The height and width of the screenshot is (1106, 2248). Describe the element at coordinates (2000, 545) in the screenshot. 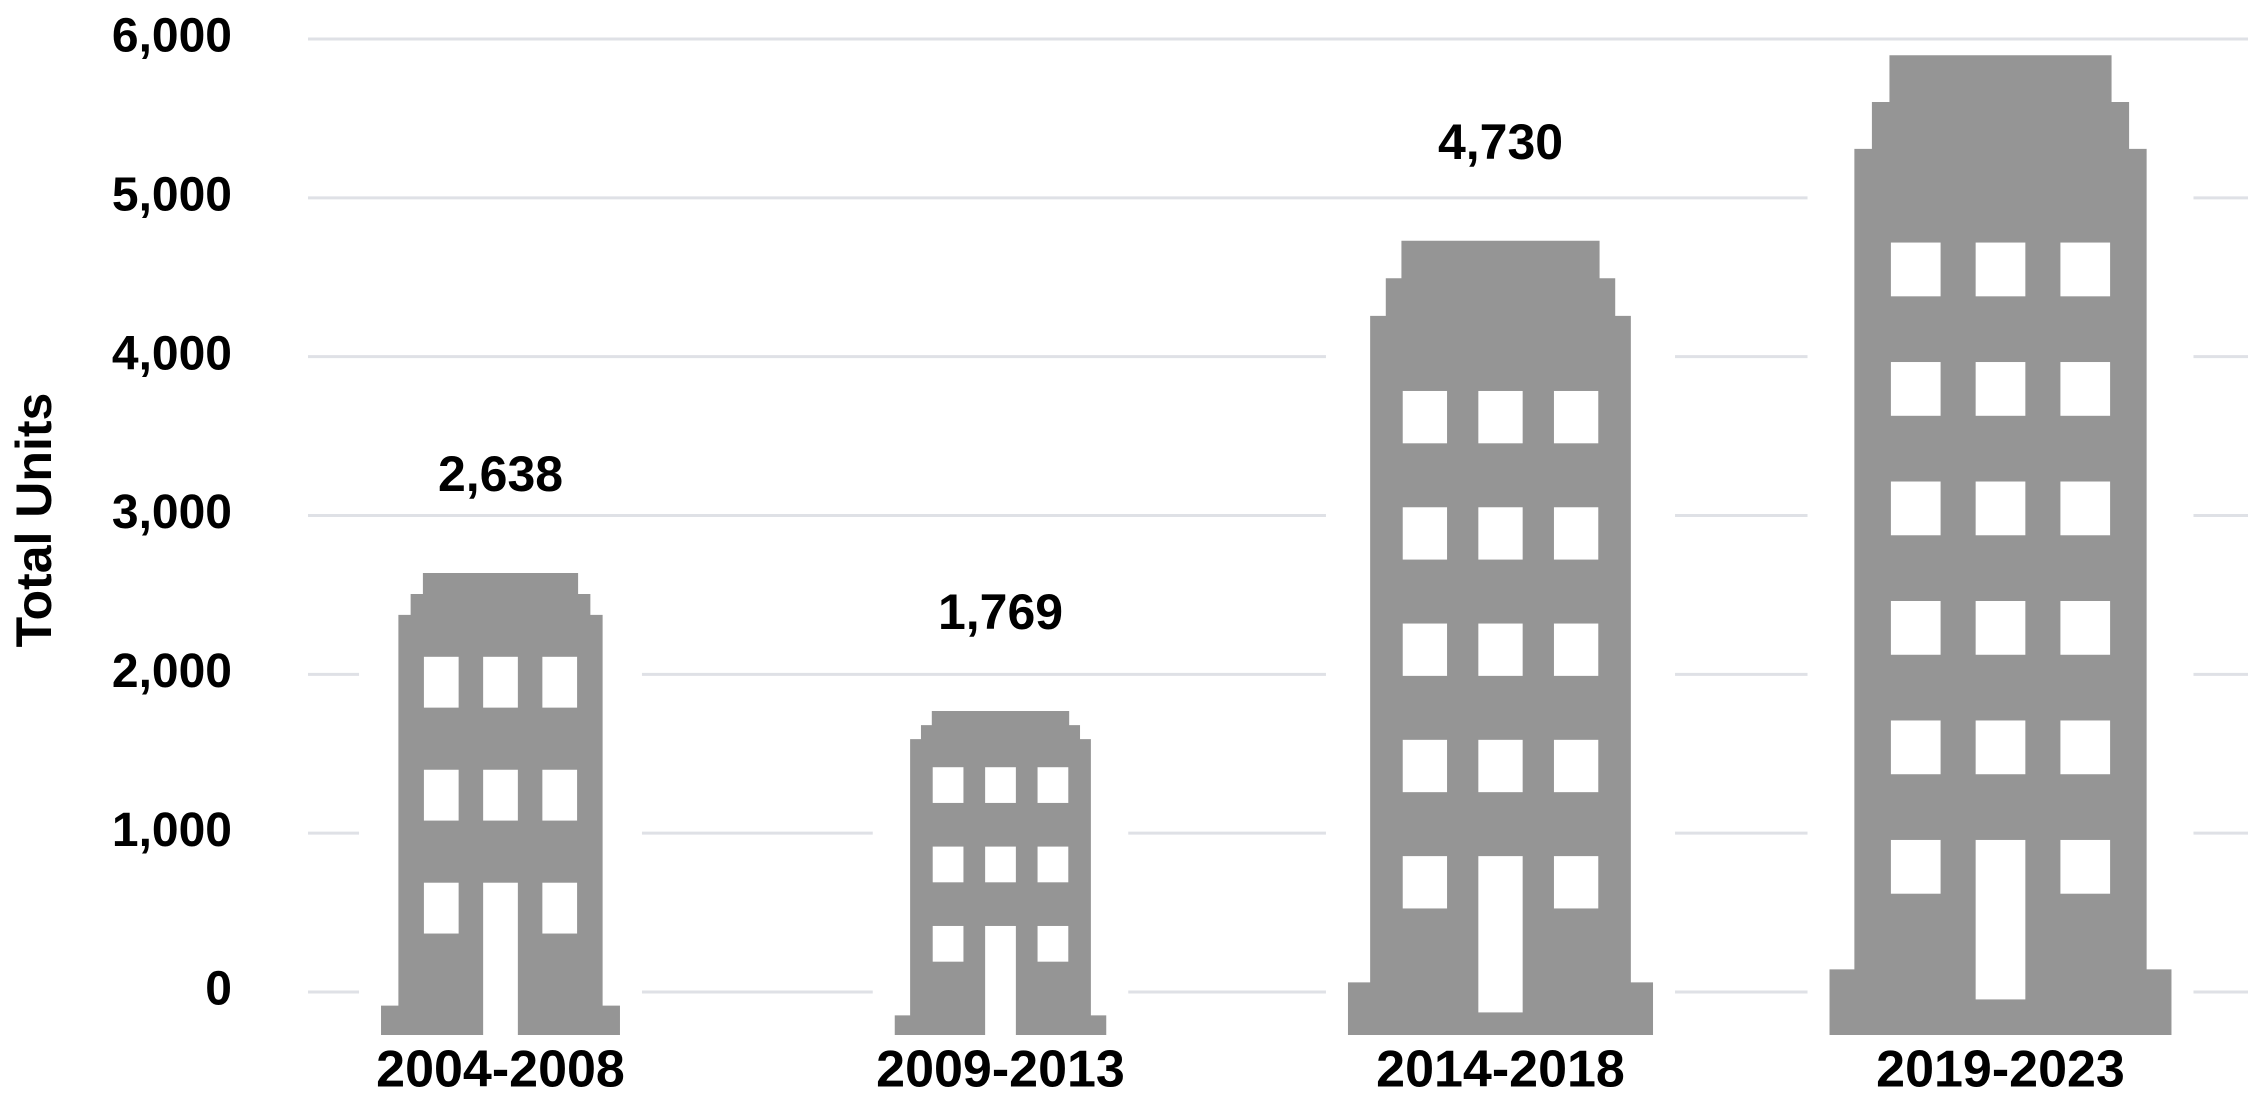

I see `building` at that location.